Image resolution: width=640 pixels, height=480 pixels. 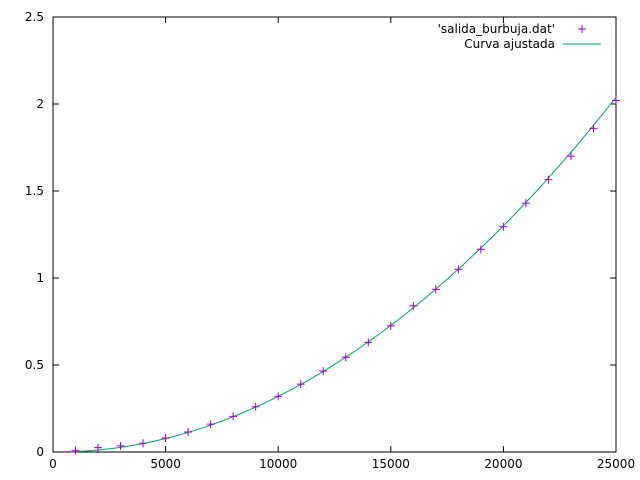 What do you see at coordinates (496, 29) in the screenshot?
I see `legend-label-points: 'salida_burbuja.dat'` at bounding box center [496, 29].